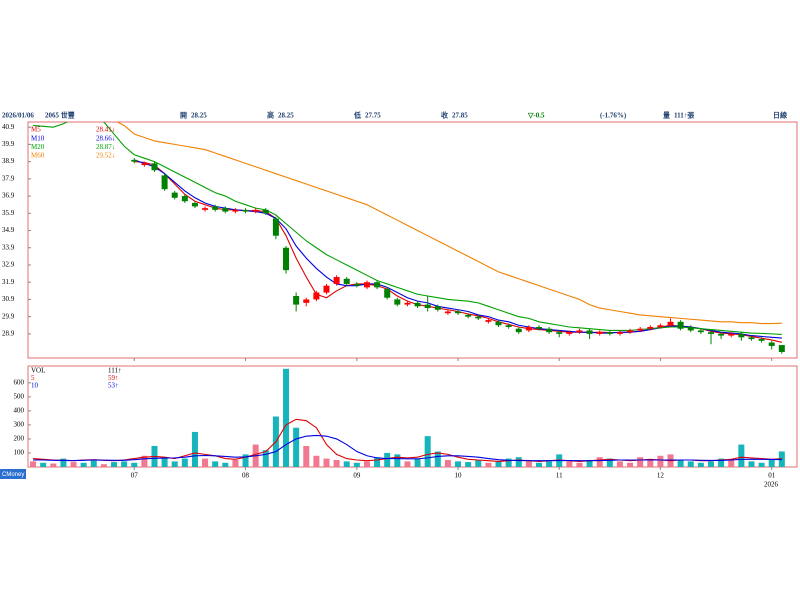 This screenshot has width=800, height=600. Describe the element at coordinates (8, 333) in the screenshot. I see `y-tick-label: 28.9` at that location.